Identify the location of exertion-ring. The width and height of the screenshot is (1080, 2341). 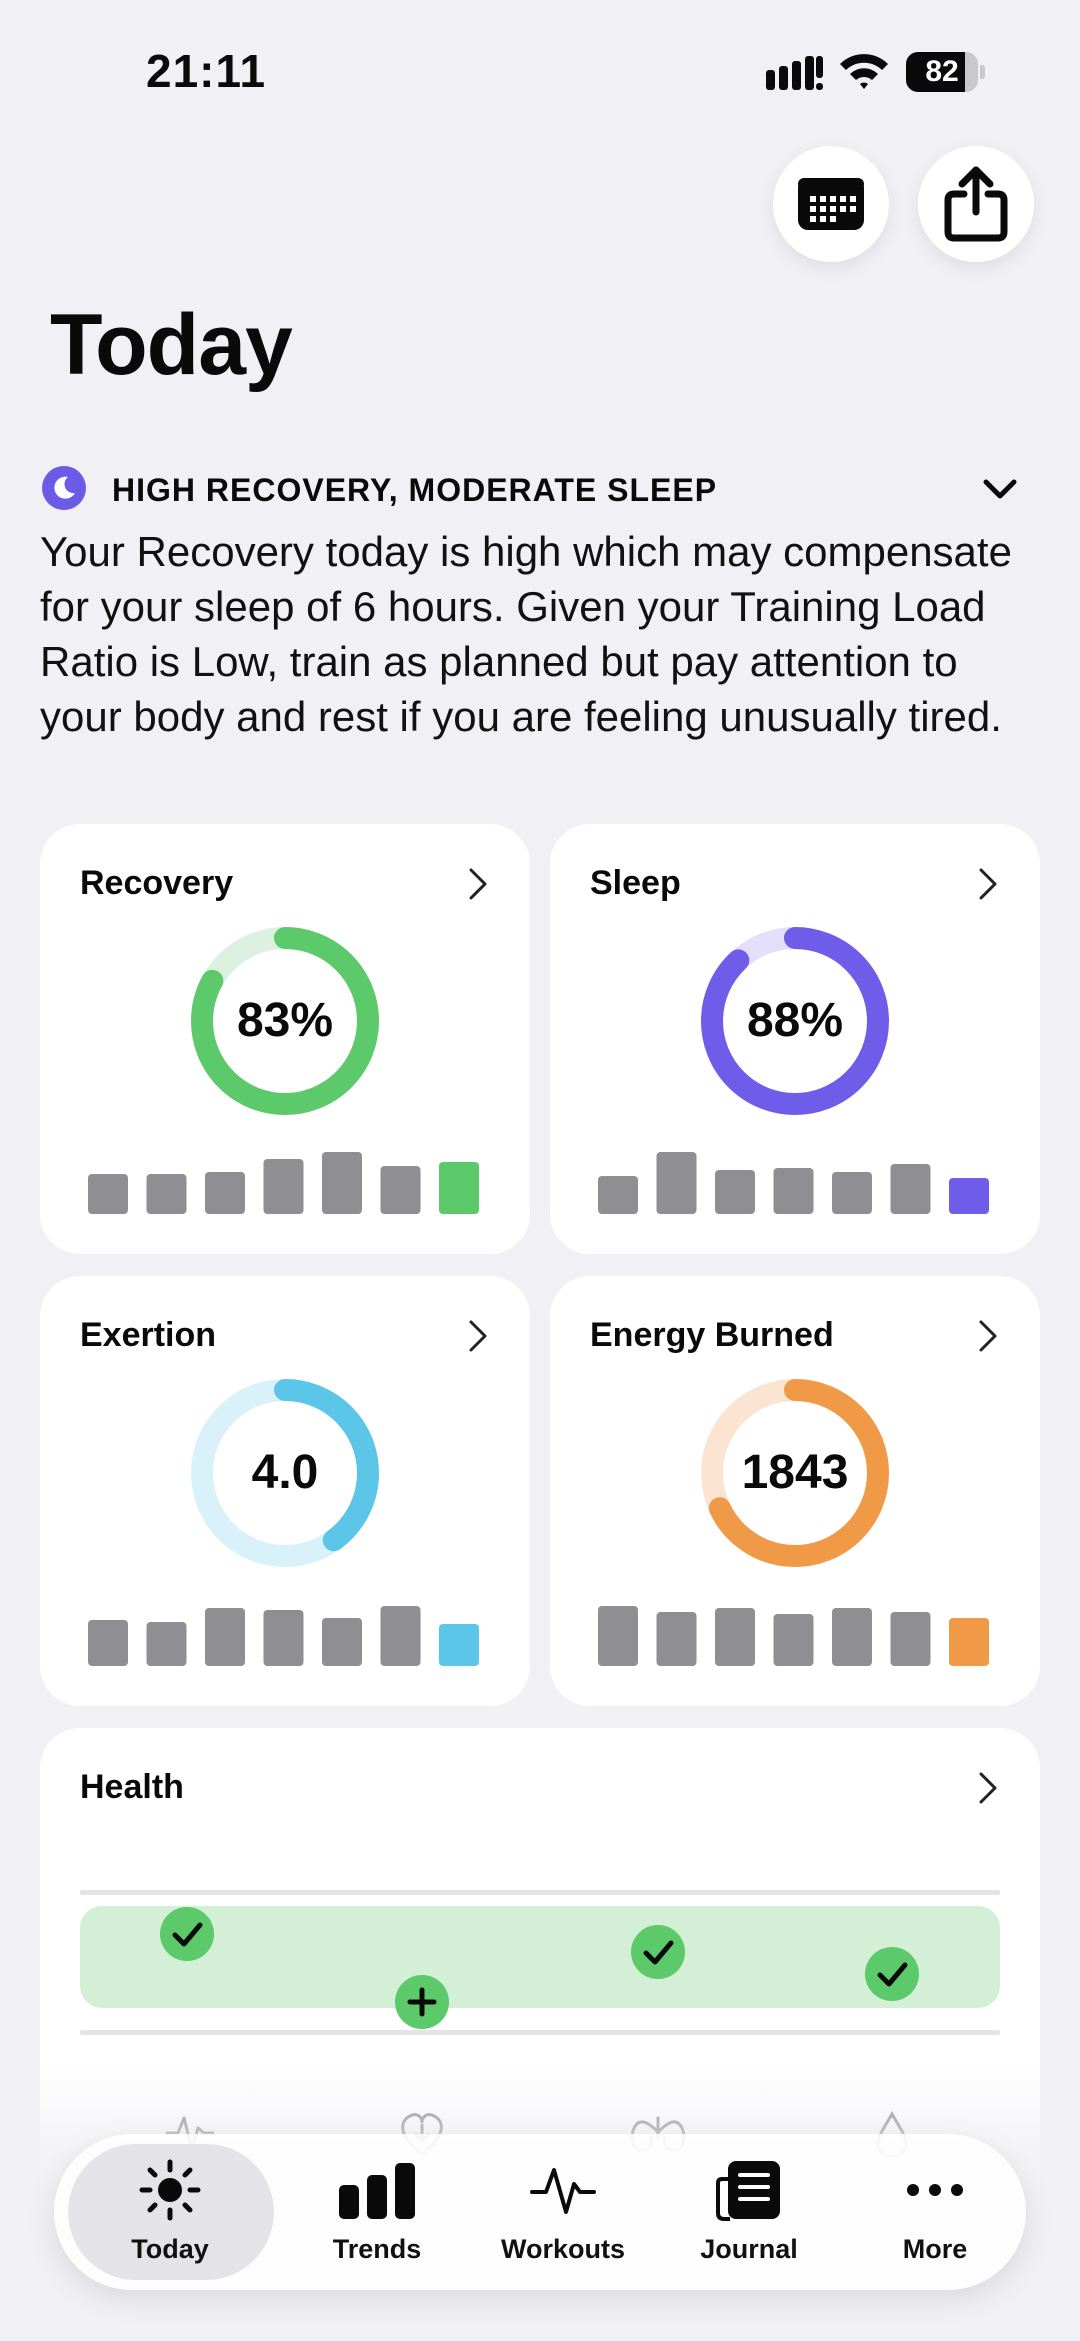
(285, 1473).